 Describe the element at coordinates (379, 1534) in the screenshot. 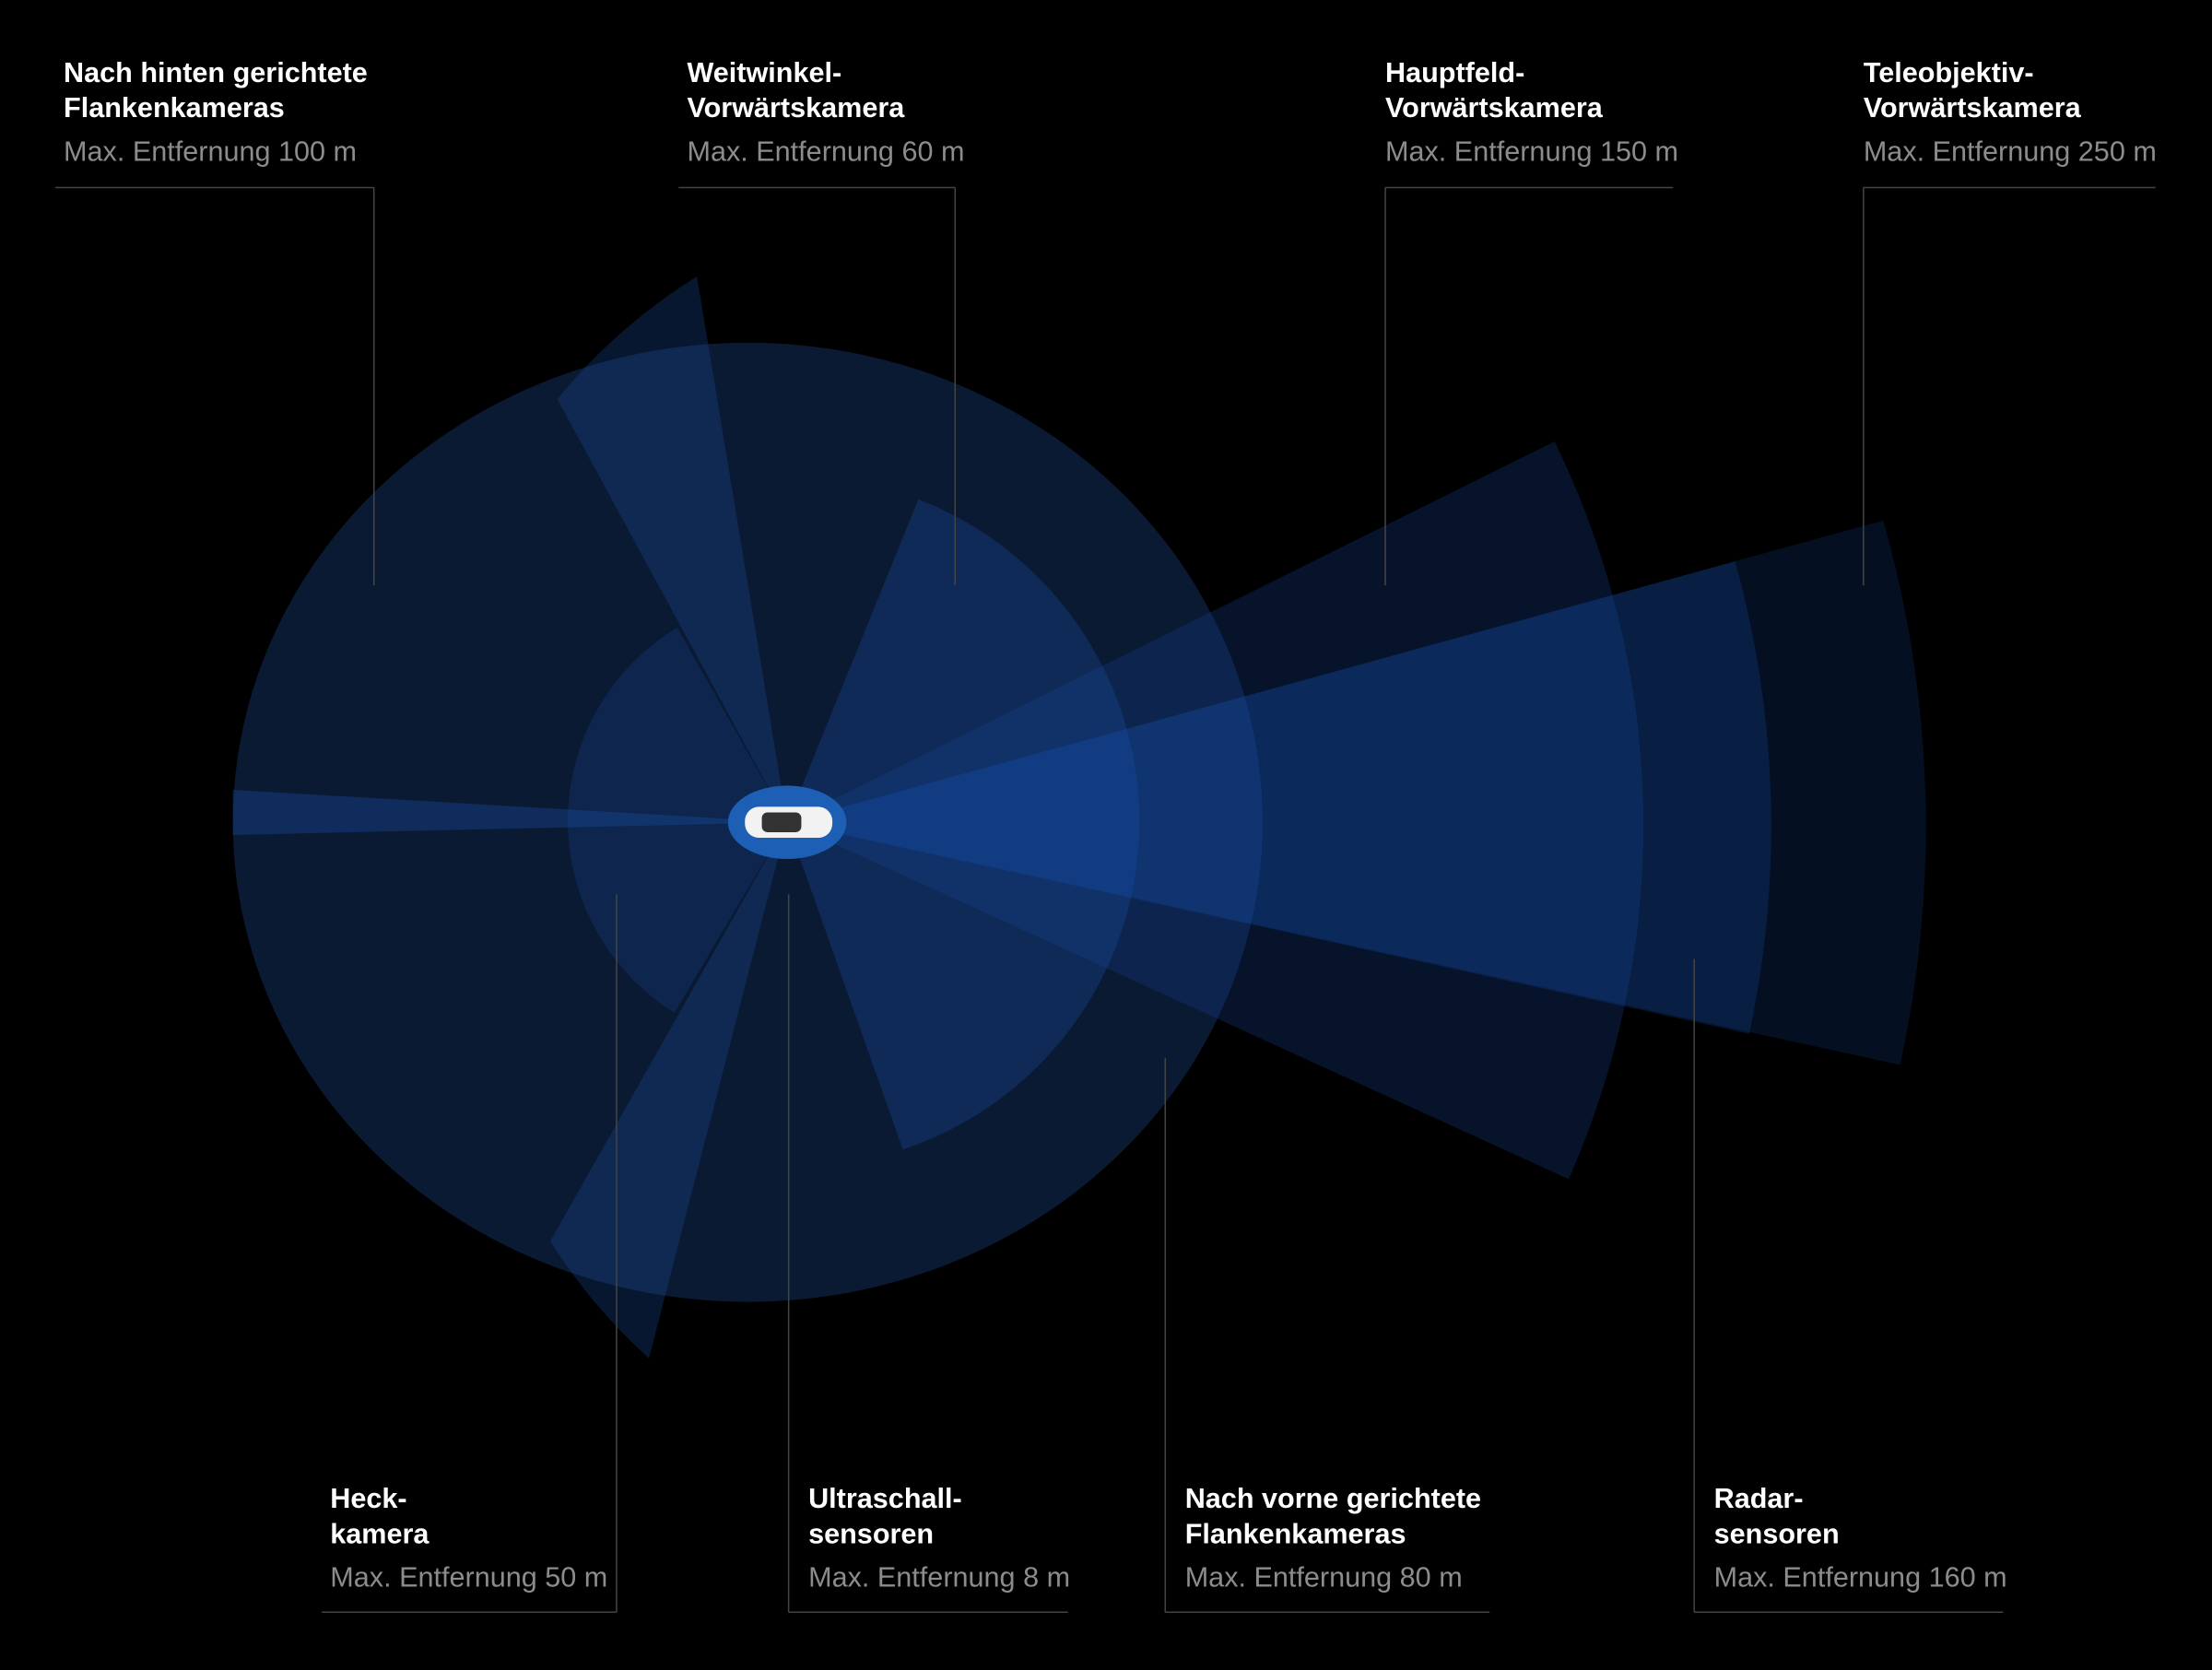

I see `label-title: kamera` at that location.